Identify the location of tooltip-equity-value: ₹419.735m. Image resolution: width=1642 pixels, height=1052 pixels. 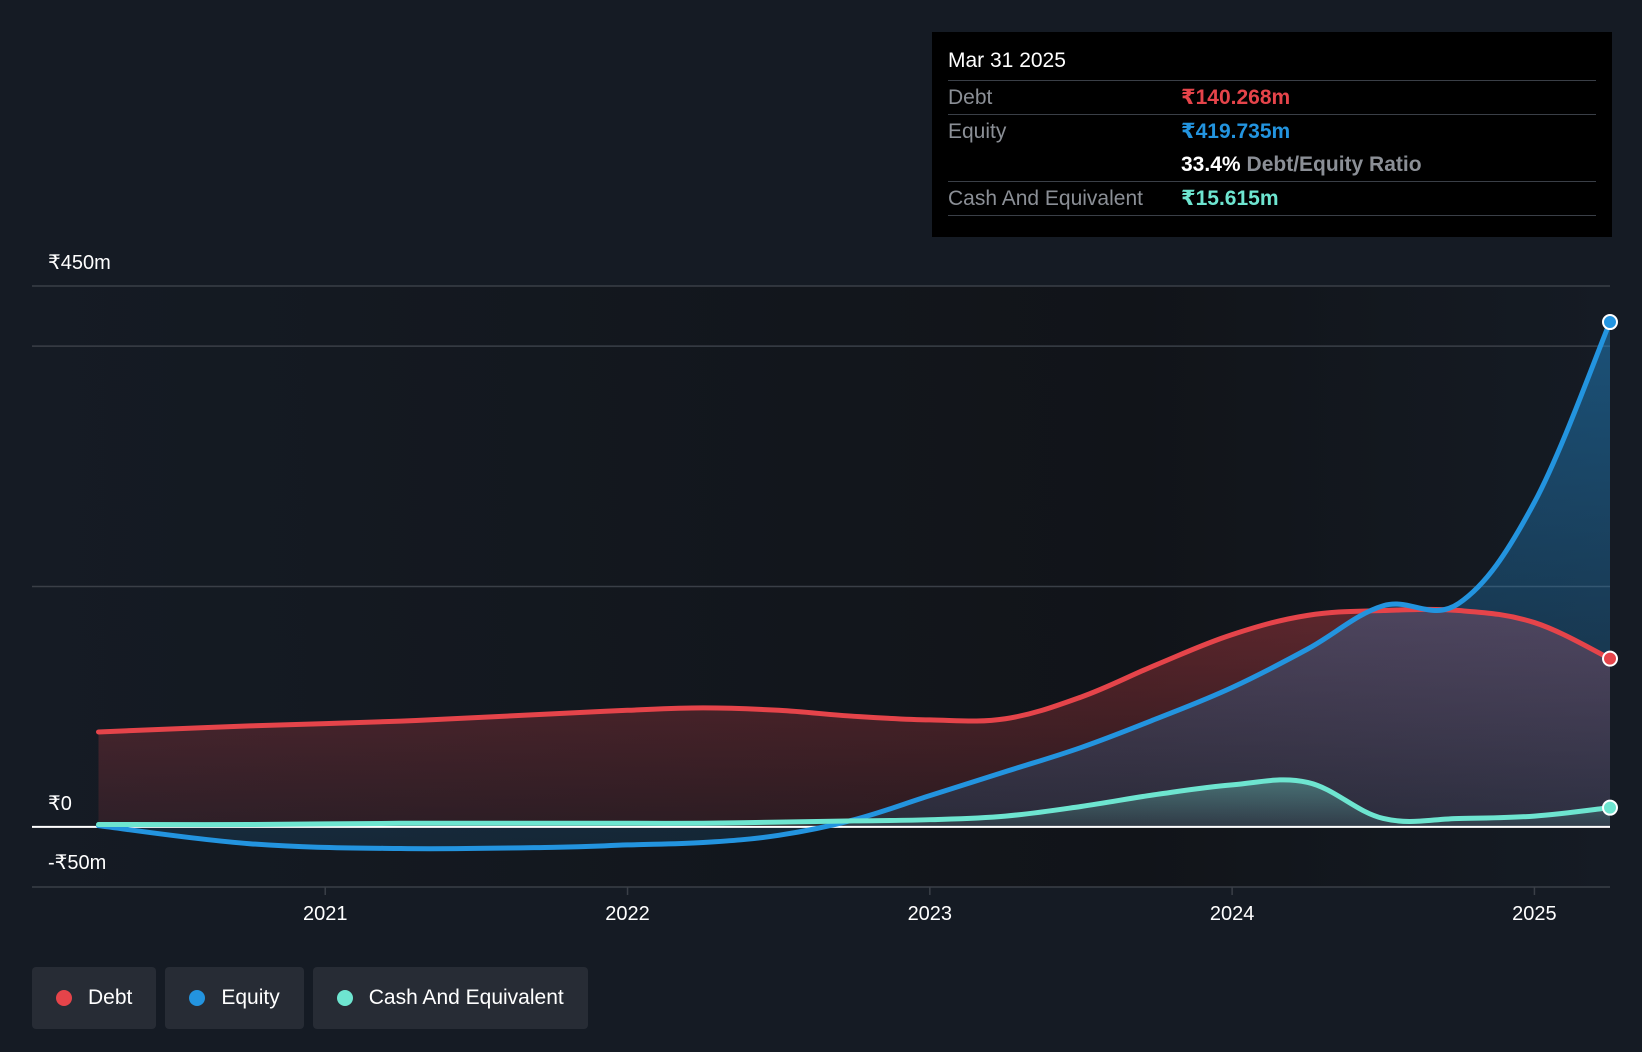
(1236, 131).